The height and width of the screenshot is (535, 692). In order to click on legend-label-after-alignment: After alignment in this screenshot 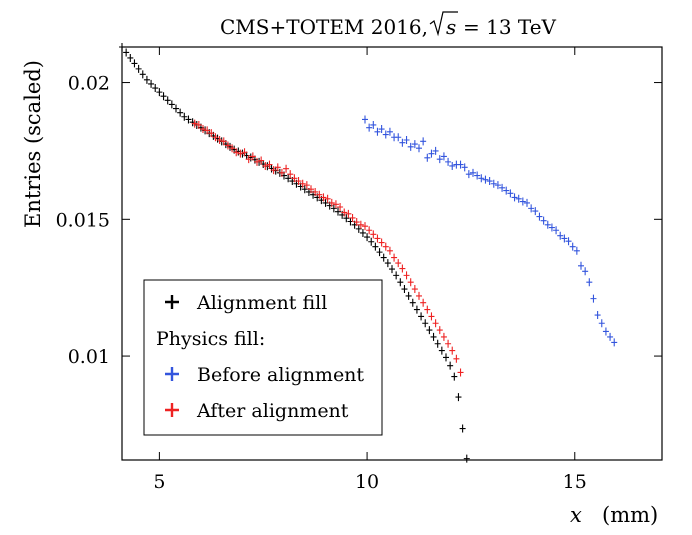, I will do `click(272, 411)`.